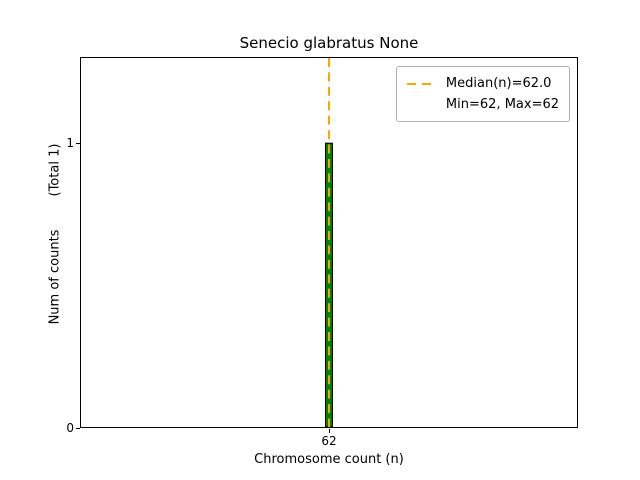 Image resolution: width=640 pixels, height=480 pixels. I want to click on y-tick-label-0: 0, so click(70, 428).